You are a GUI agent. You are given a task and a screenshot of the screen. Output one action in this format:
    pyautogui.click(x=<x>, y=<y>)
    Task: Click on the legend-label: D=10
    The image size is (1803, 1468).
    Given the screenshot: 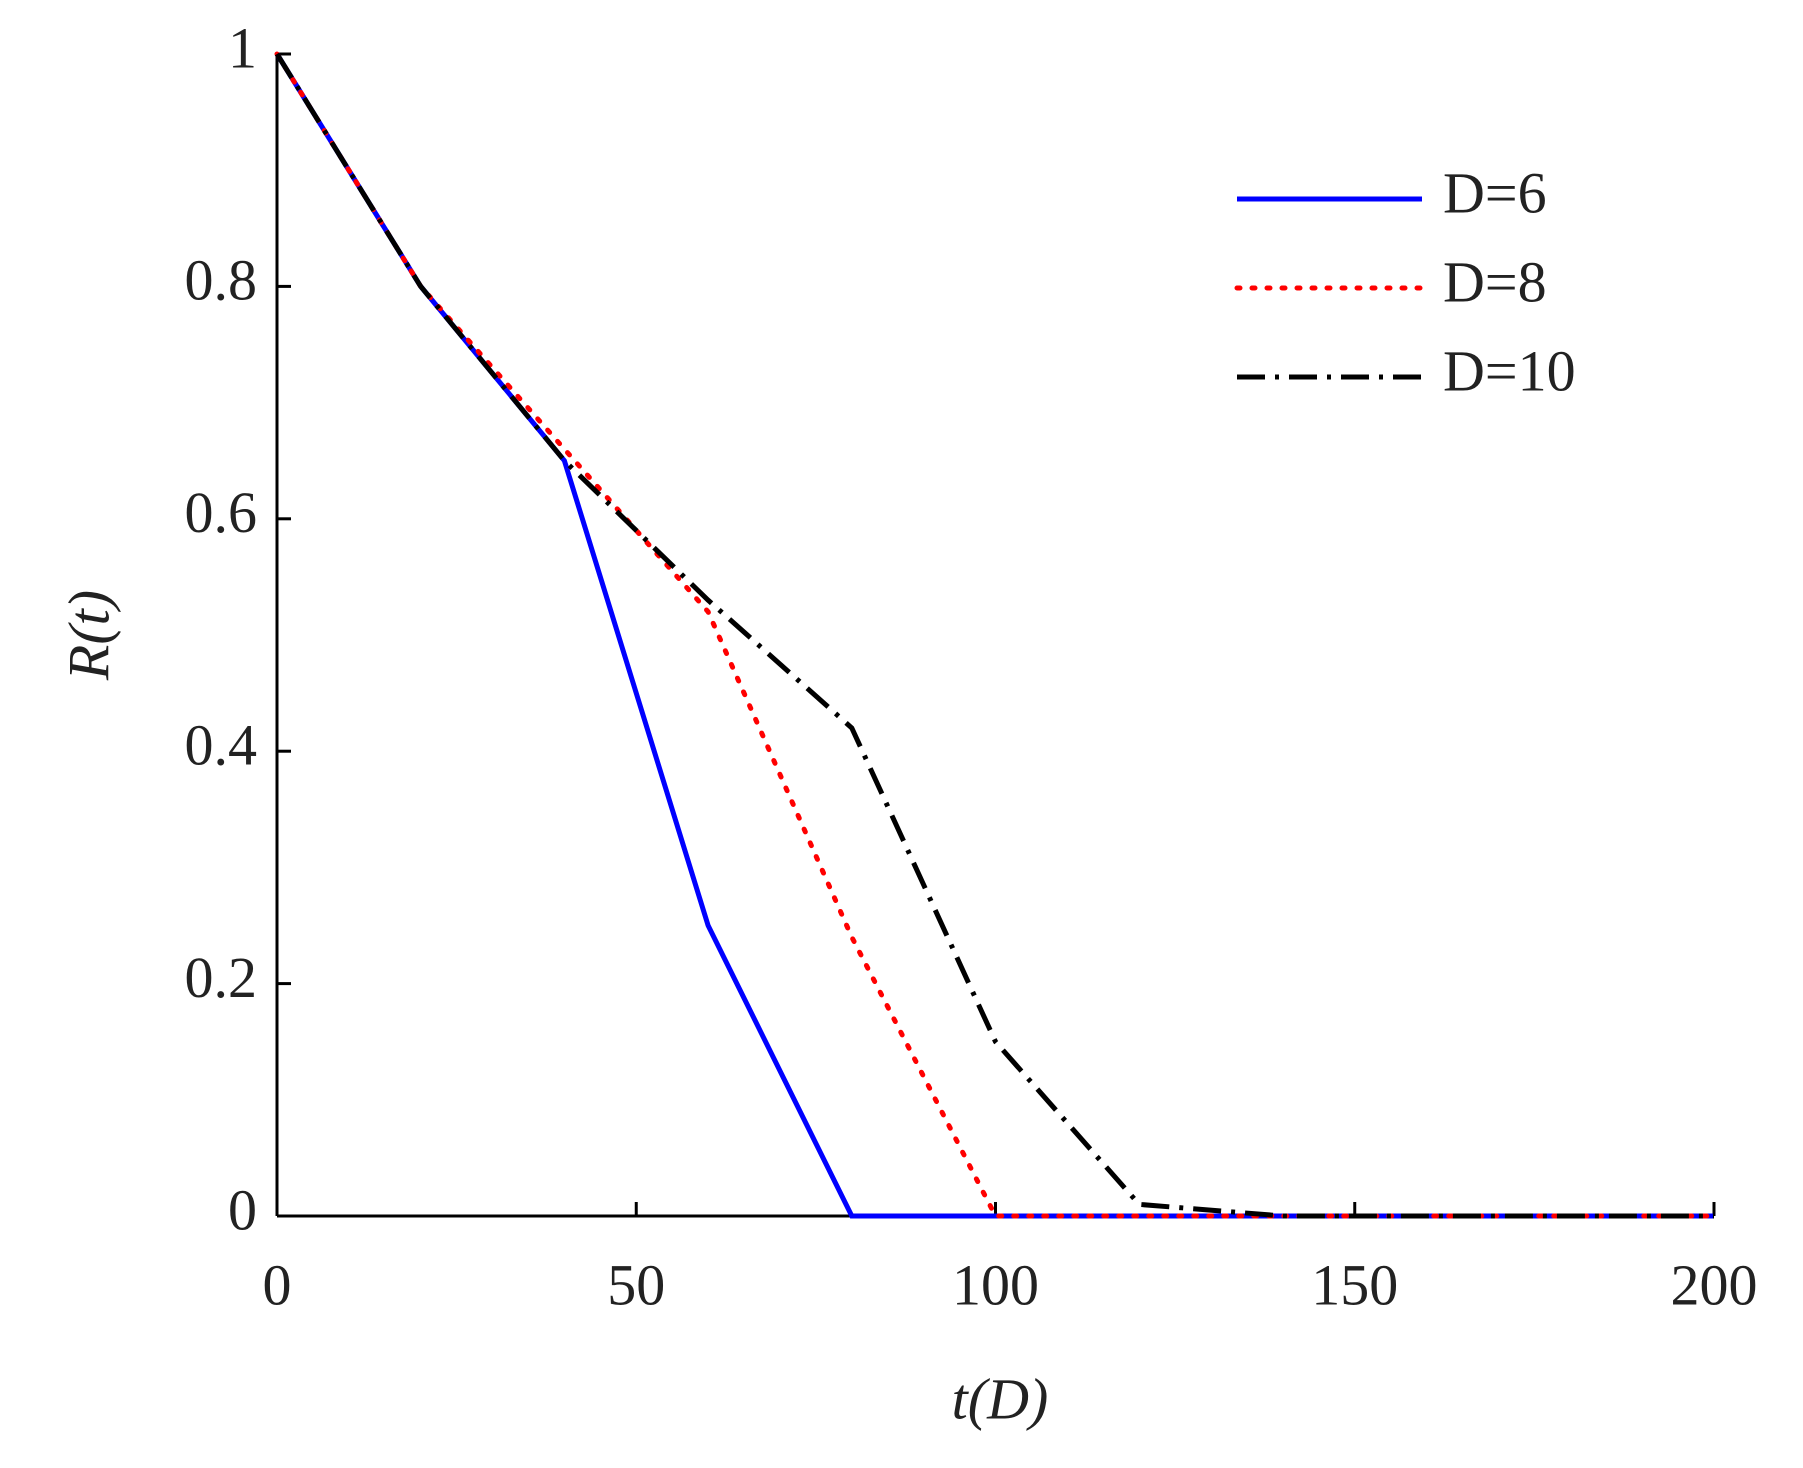 What is the action you would take?
    pyautogui.click(x=1509, y=370)
    